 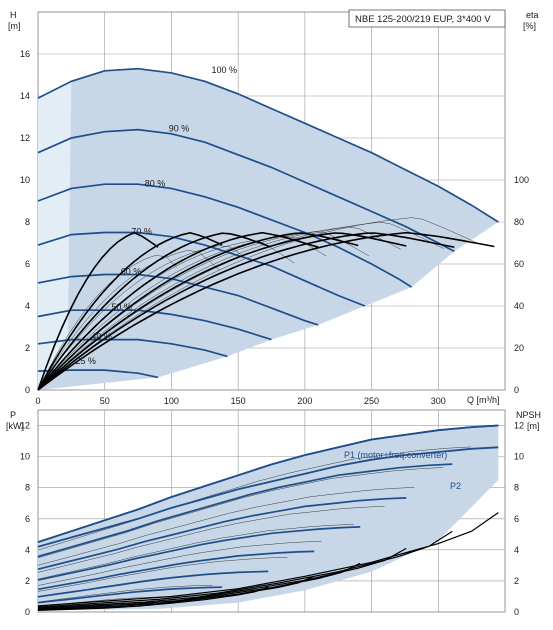 I want to click on power-y-tick: 8, so click(x=27, y=488).